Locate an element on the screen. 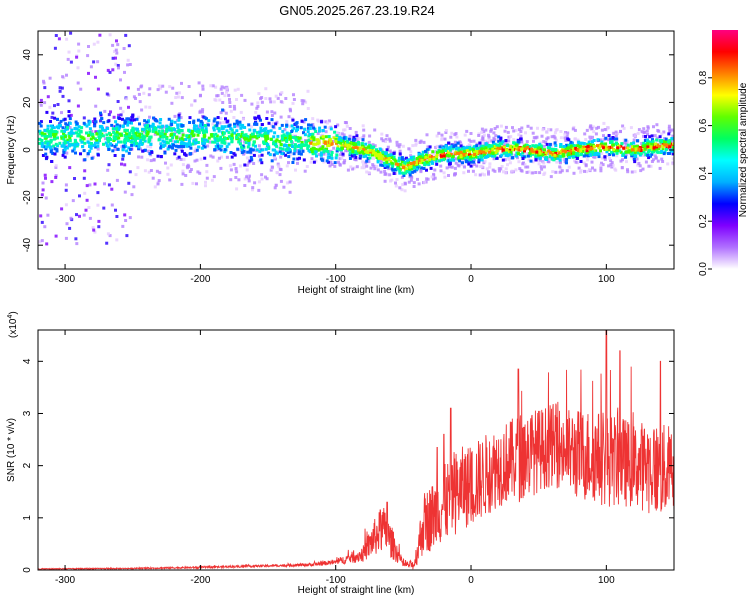 The height and width of the screenshot is (600, 750). x-tick-label: -100 is located at coordinates (336, 279).